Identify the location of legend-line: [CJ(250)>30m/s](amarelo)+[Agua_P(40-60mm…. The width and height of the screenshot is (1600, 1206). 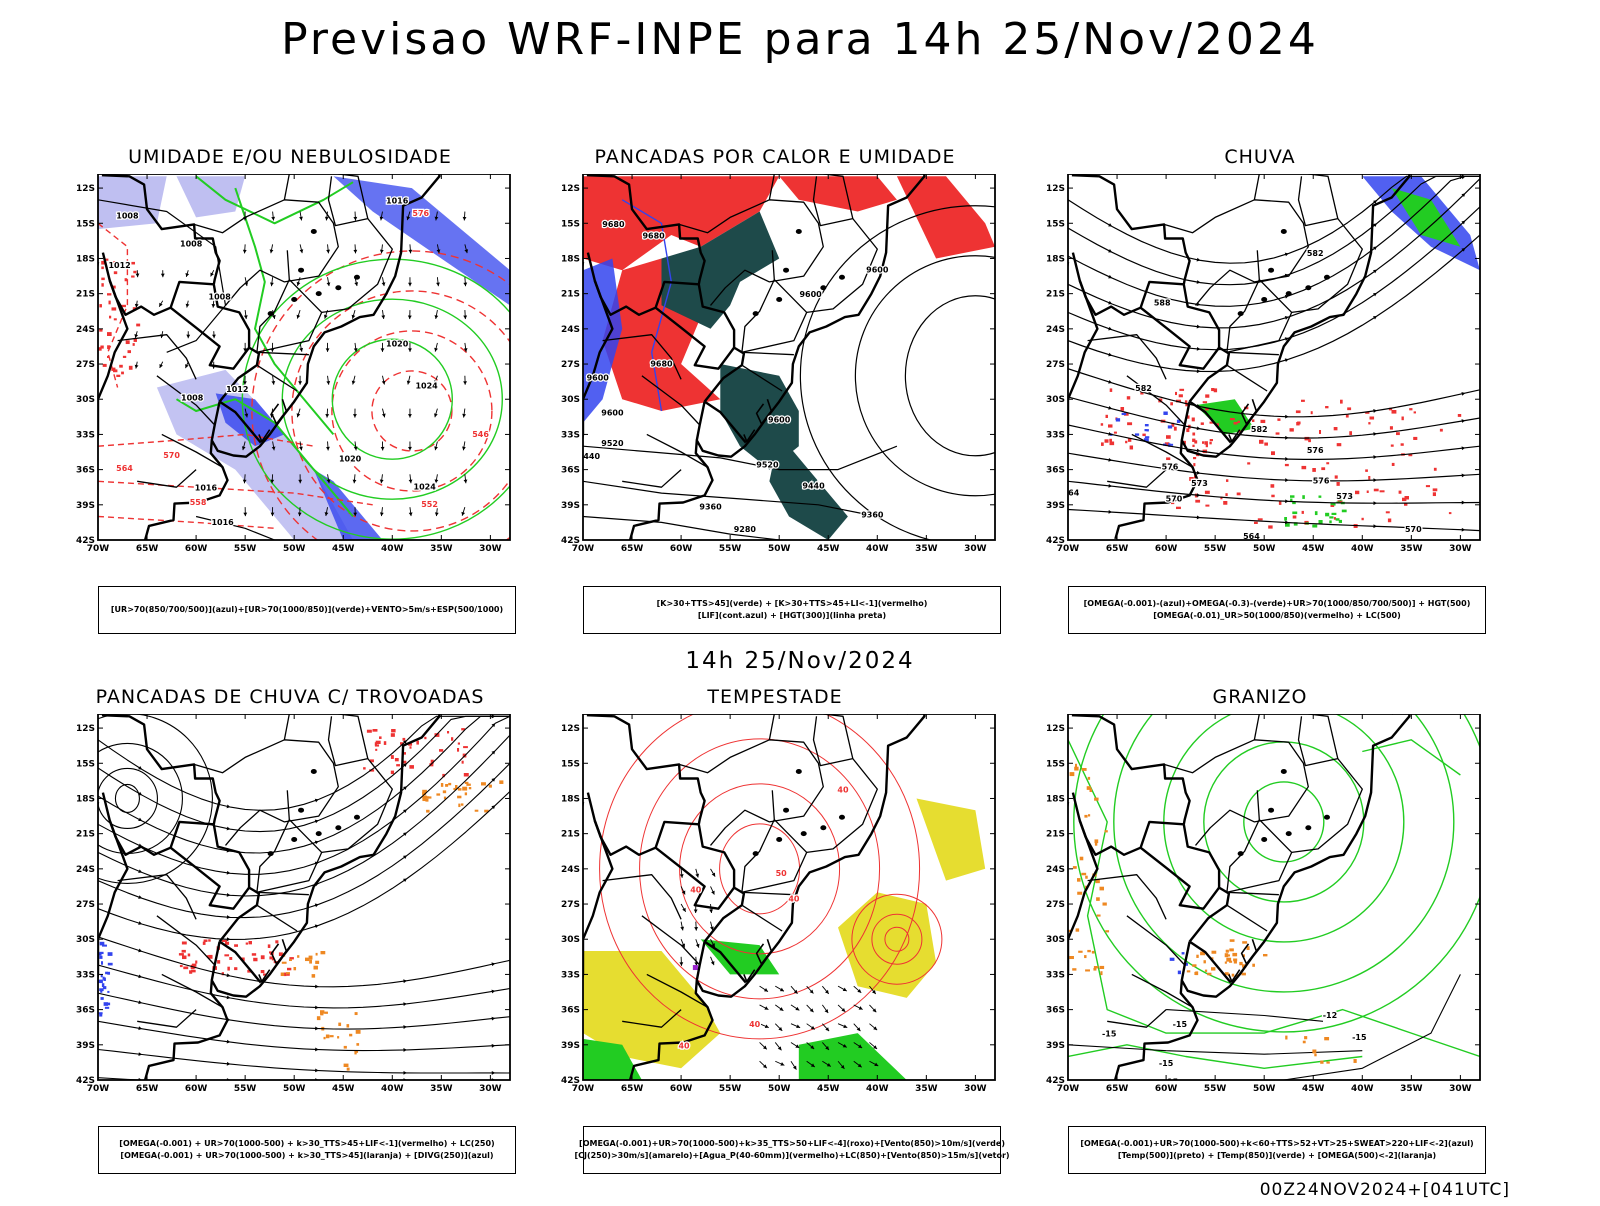
(791, 1156).